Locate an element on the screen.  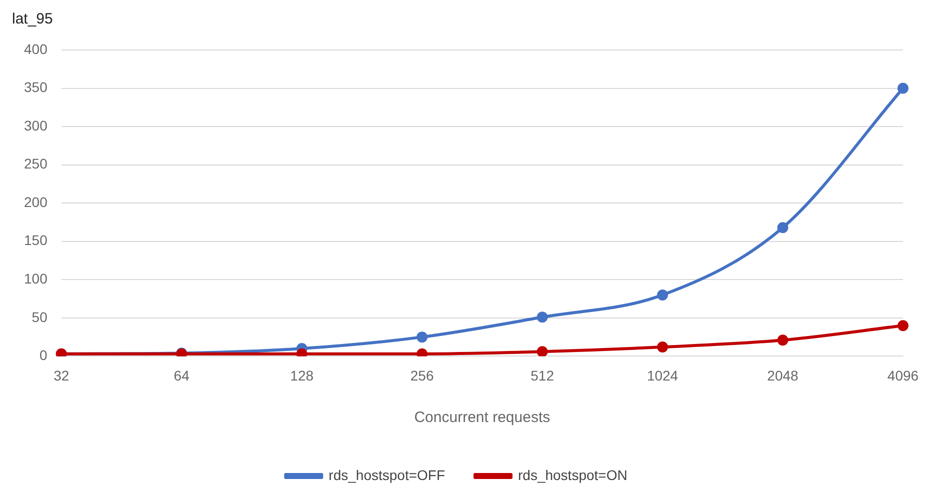
y-tick-label: 400 is located at coordinates (36, 48).